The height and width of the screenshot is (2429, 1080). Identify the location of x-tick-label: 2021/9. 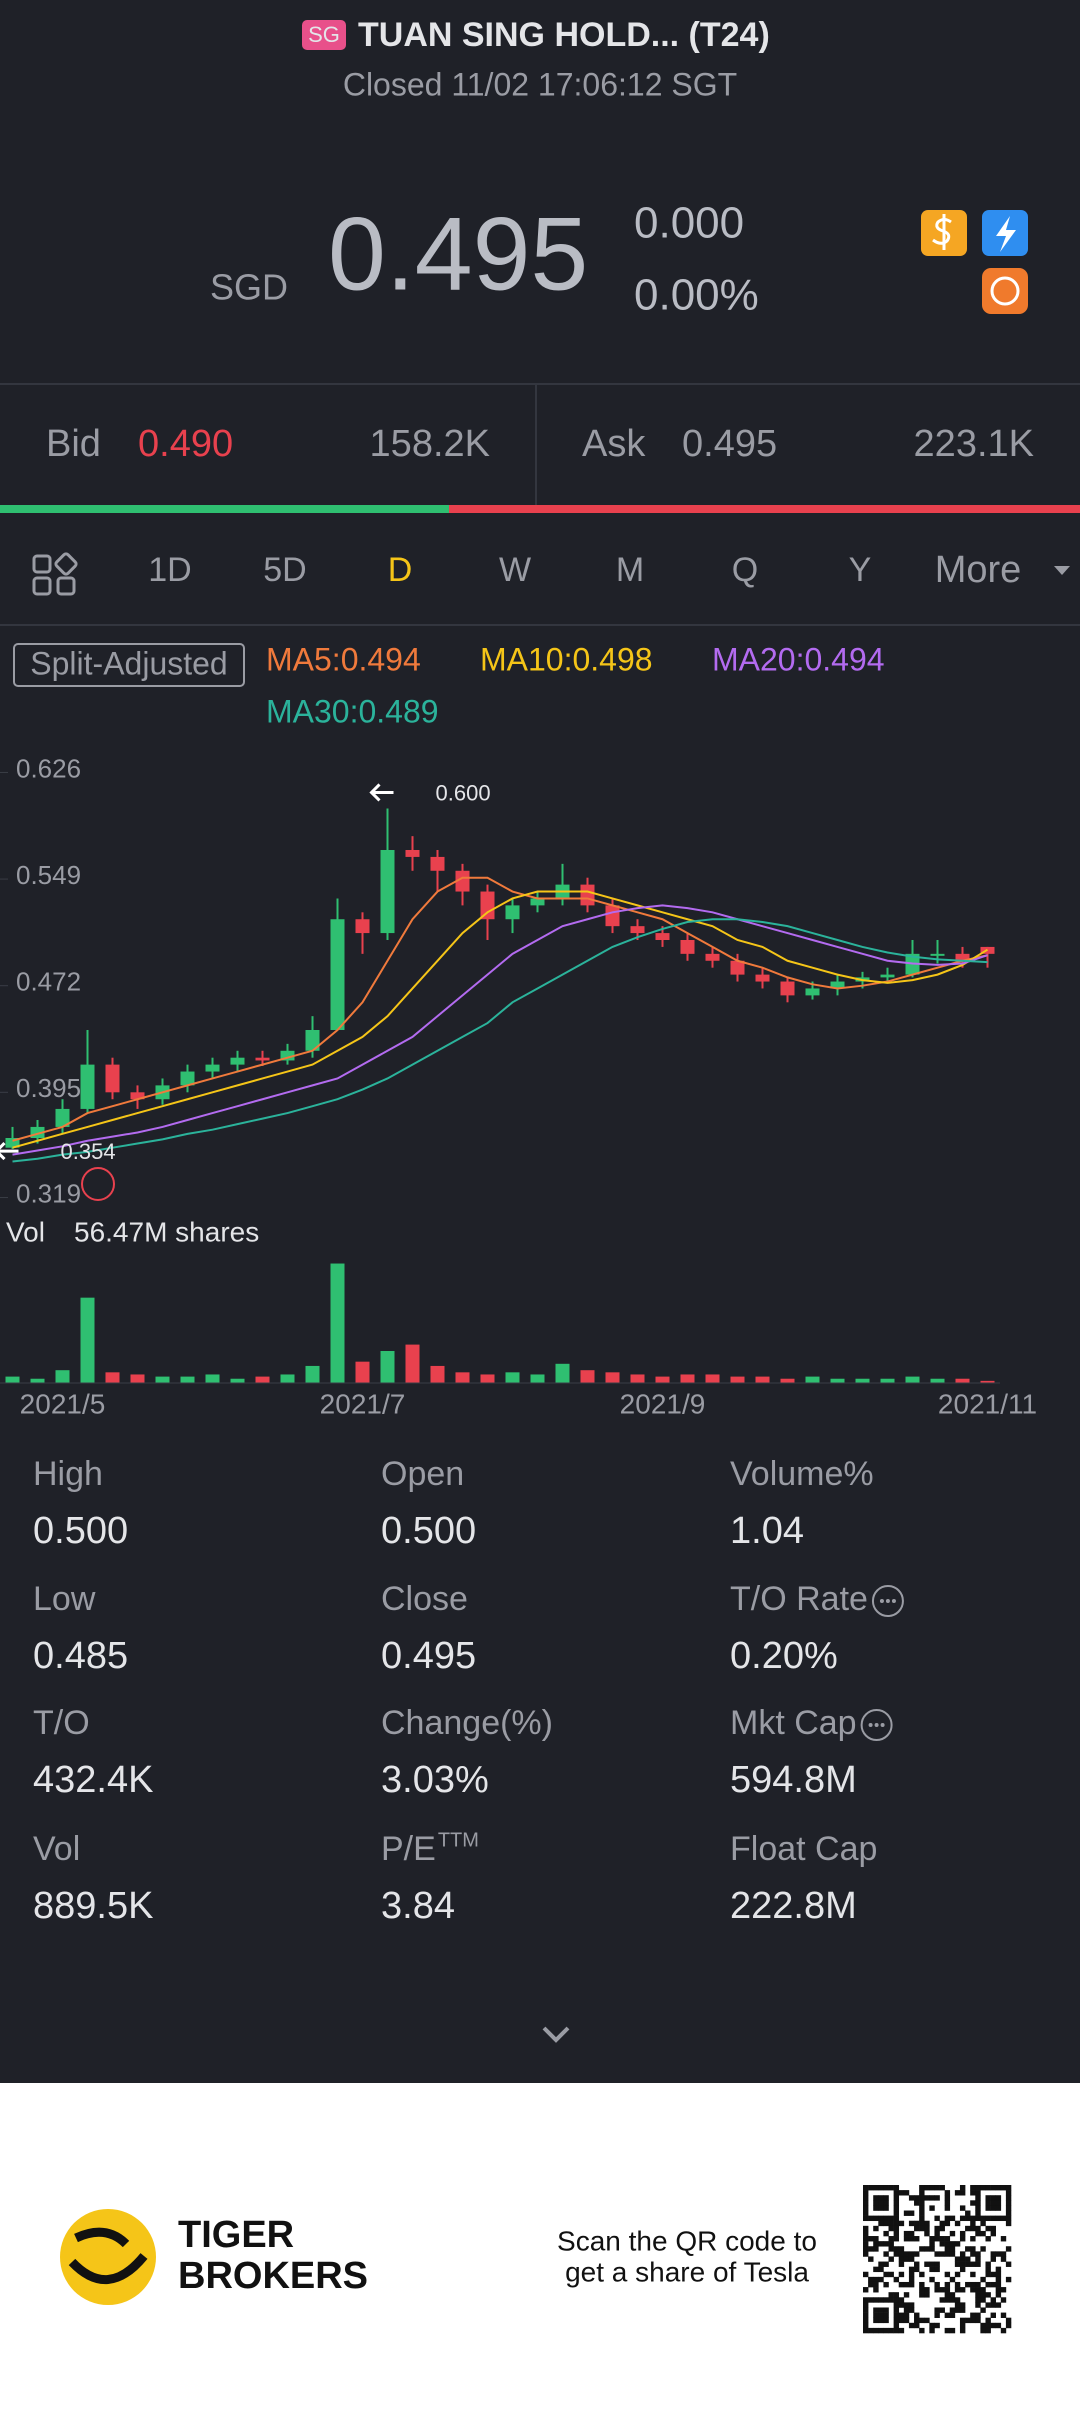
(663, 1403).